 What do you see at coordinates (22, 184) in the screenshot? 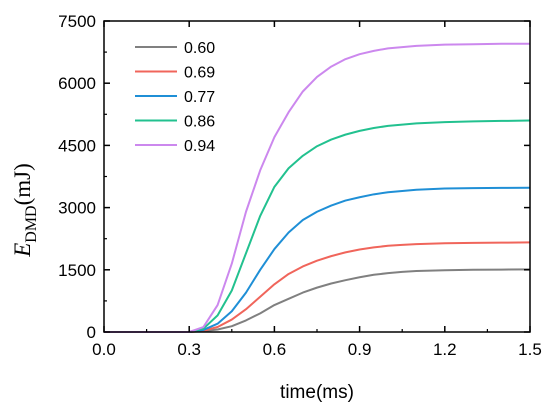
I see `y-axis-label-unit: (mJ)` at bounding box center [22, 184].